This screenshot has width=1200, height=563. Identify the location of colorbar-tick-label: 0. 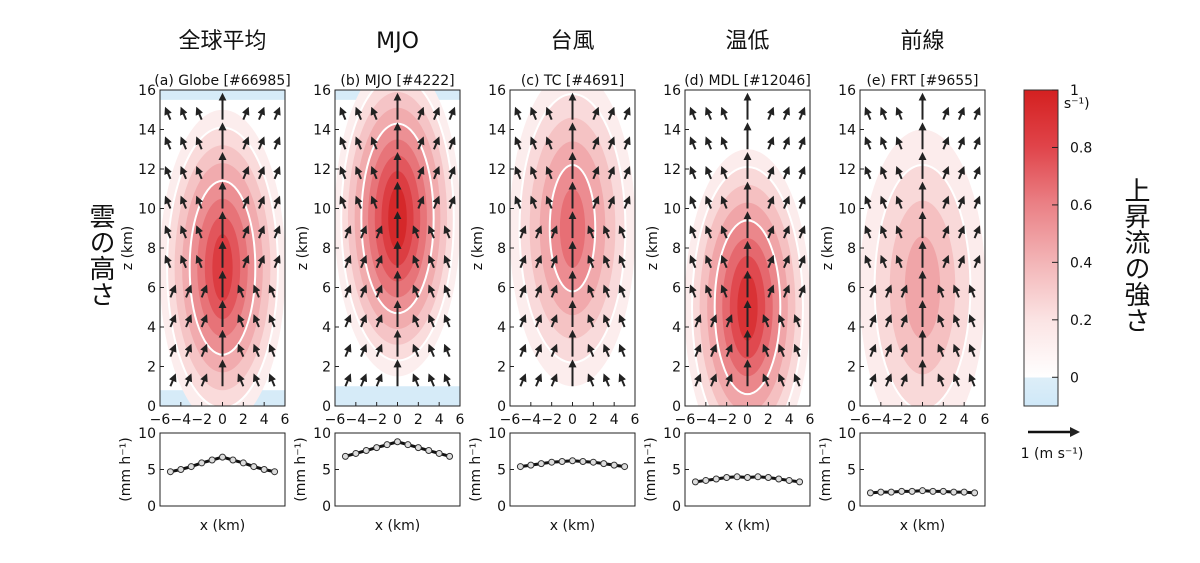
(1074, 378).